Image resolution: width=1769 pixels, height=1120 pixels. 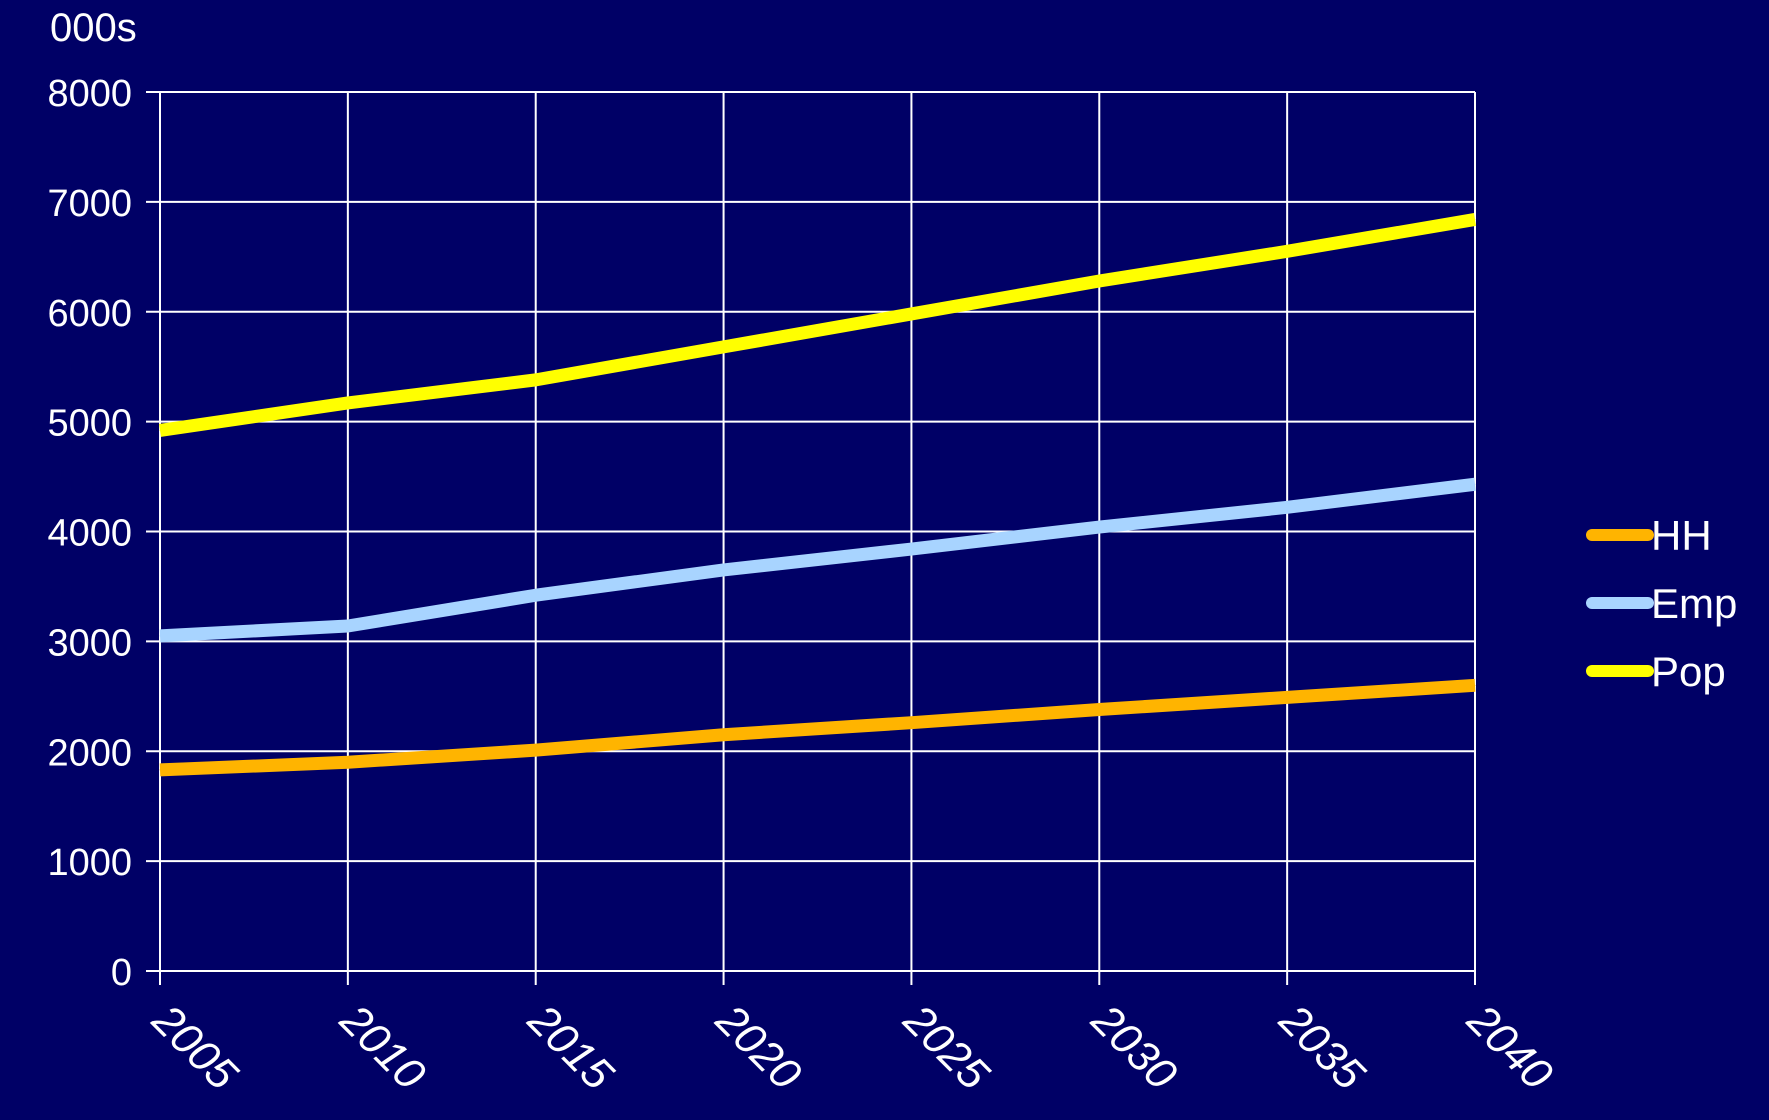 I want to click on y-tick-label: 7000, so click(x=89, y=204).